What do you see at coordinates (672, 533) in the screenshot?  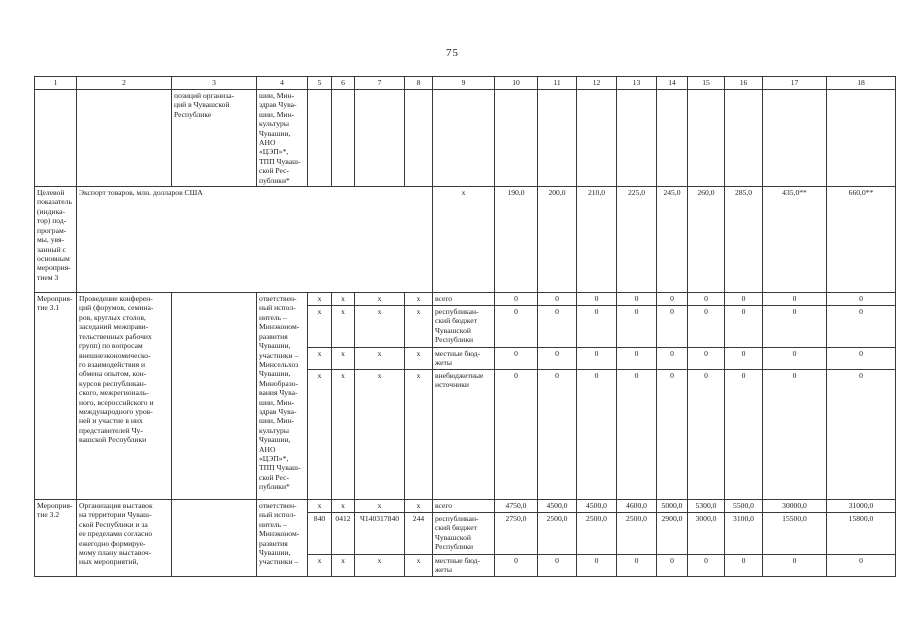 I see `amount-cell: 2900,0` at bounding box center [672, 533].